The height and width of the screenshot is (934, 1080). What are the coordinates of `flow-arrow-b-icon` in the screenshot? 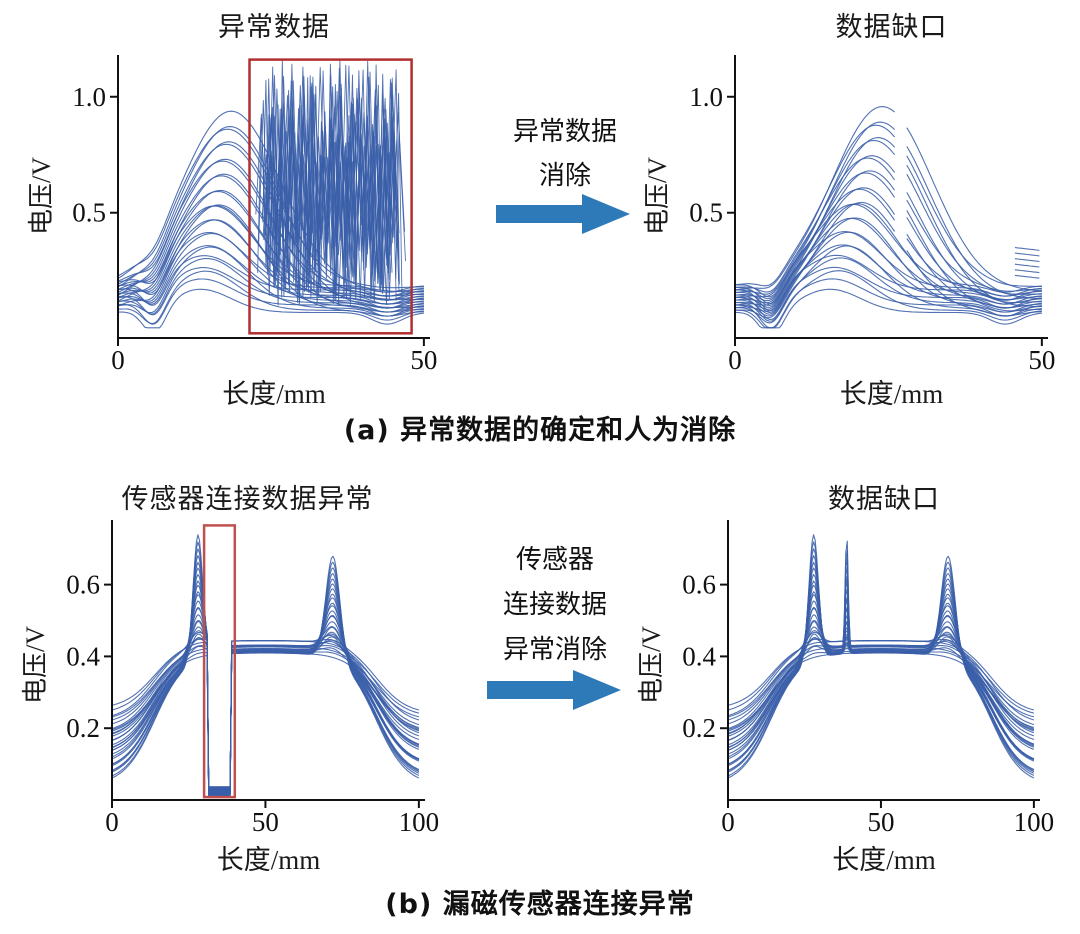 It's located at (554, 690).